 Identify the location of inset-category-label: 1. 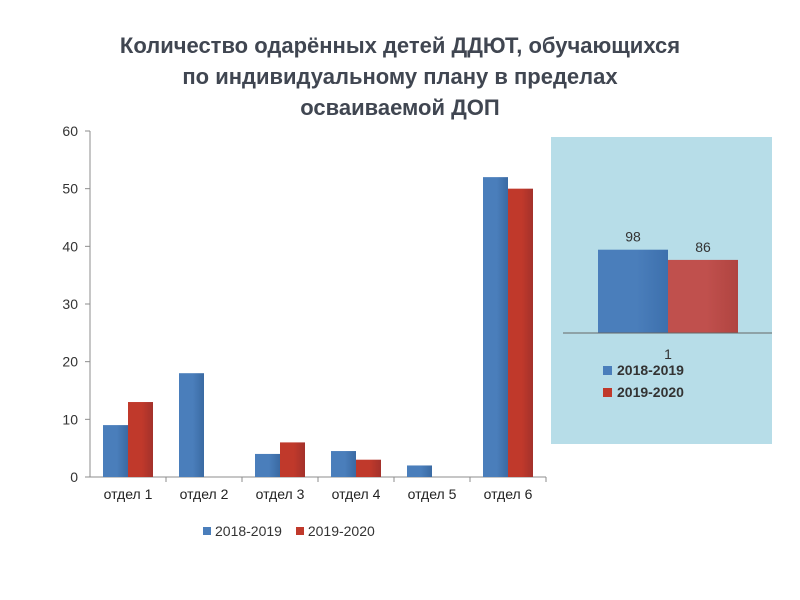
(668, 354).